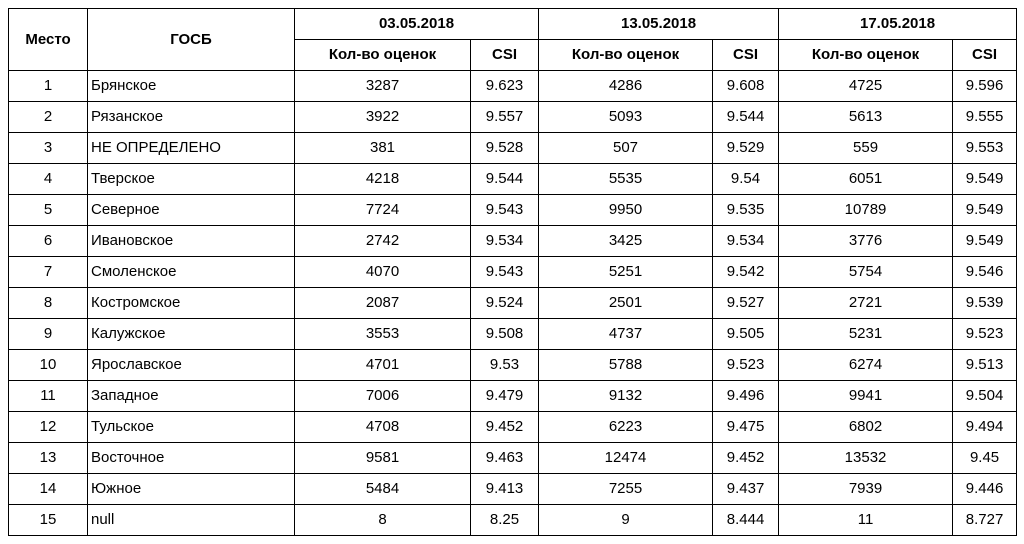 Image resolution: width=1024 pixels, height=544 pixels. I want to click on cell-csi-3: 9.494, so click(985, 427).